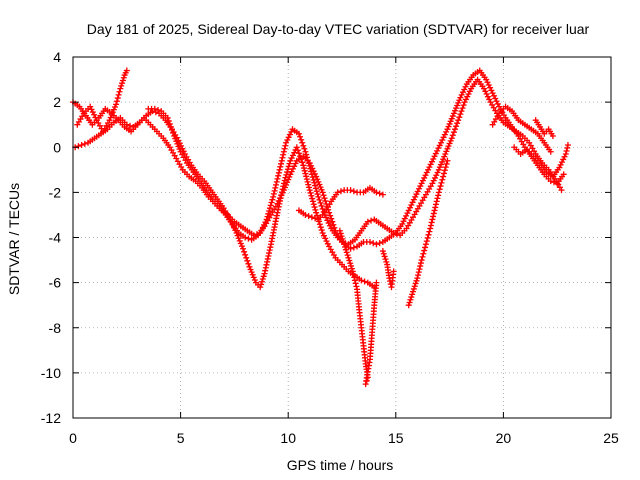  What do you see at coordinates (73, 438) in the screenshot?
I see `x-tick-label: 0` at bounding box center [73, 438].